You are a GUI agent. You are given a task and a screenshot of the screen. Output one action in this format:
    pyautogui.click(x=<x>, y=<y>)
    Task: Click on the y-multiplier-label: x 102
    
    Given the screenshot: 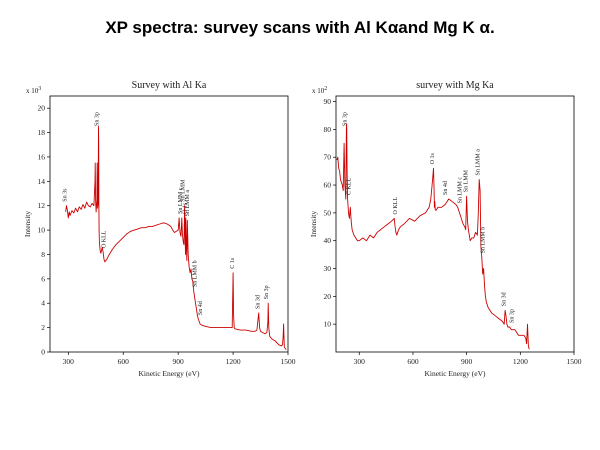 What is the action you would take?
    pyautogui.click(x=319, y=90)
    